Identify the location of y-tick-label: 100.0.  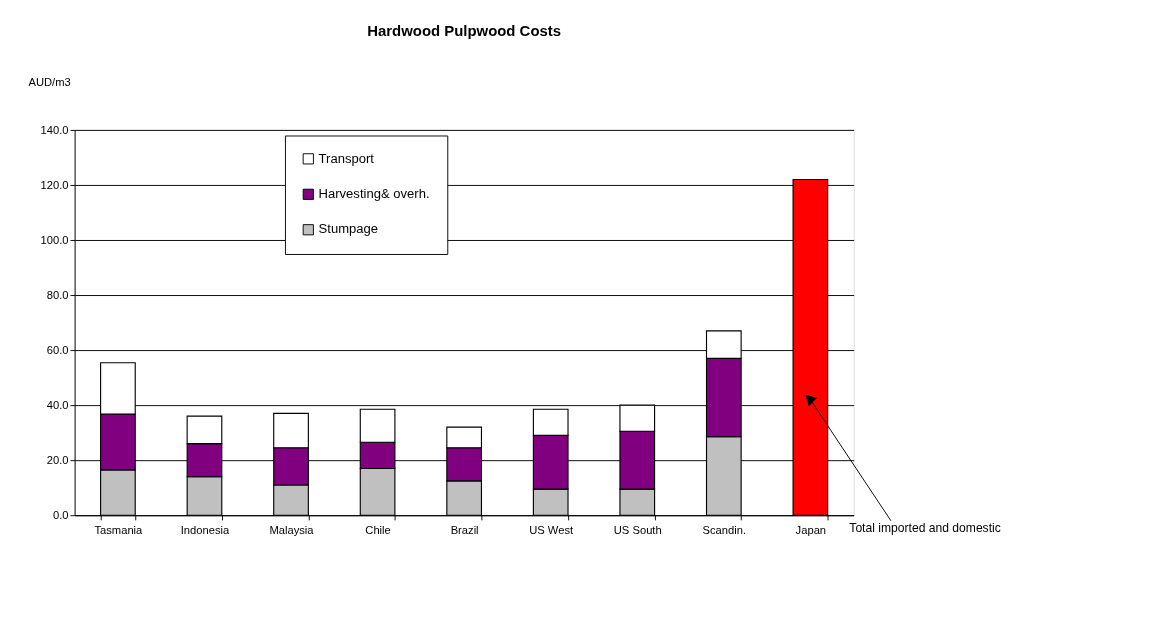
(54, 240).